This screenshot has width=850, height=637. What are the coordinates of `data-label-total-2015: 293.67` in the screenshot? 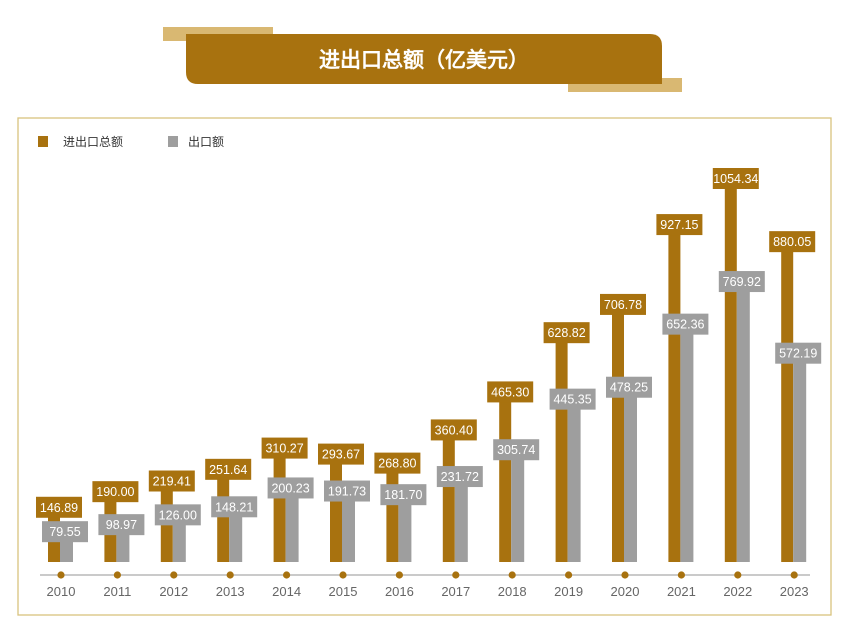 It's located at (341, 455).